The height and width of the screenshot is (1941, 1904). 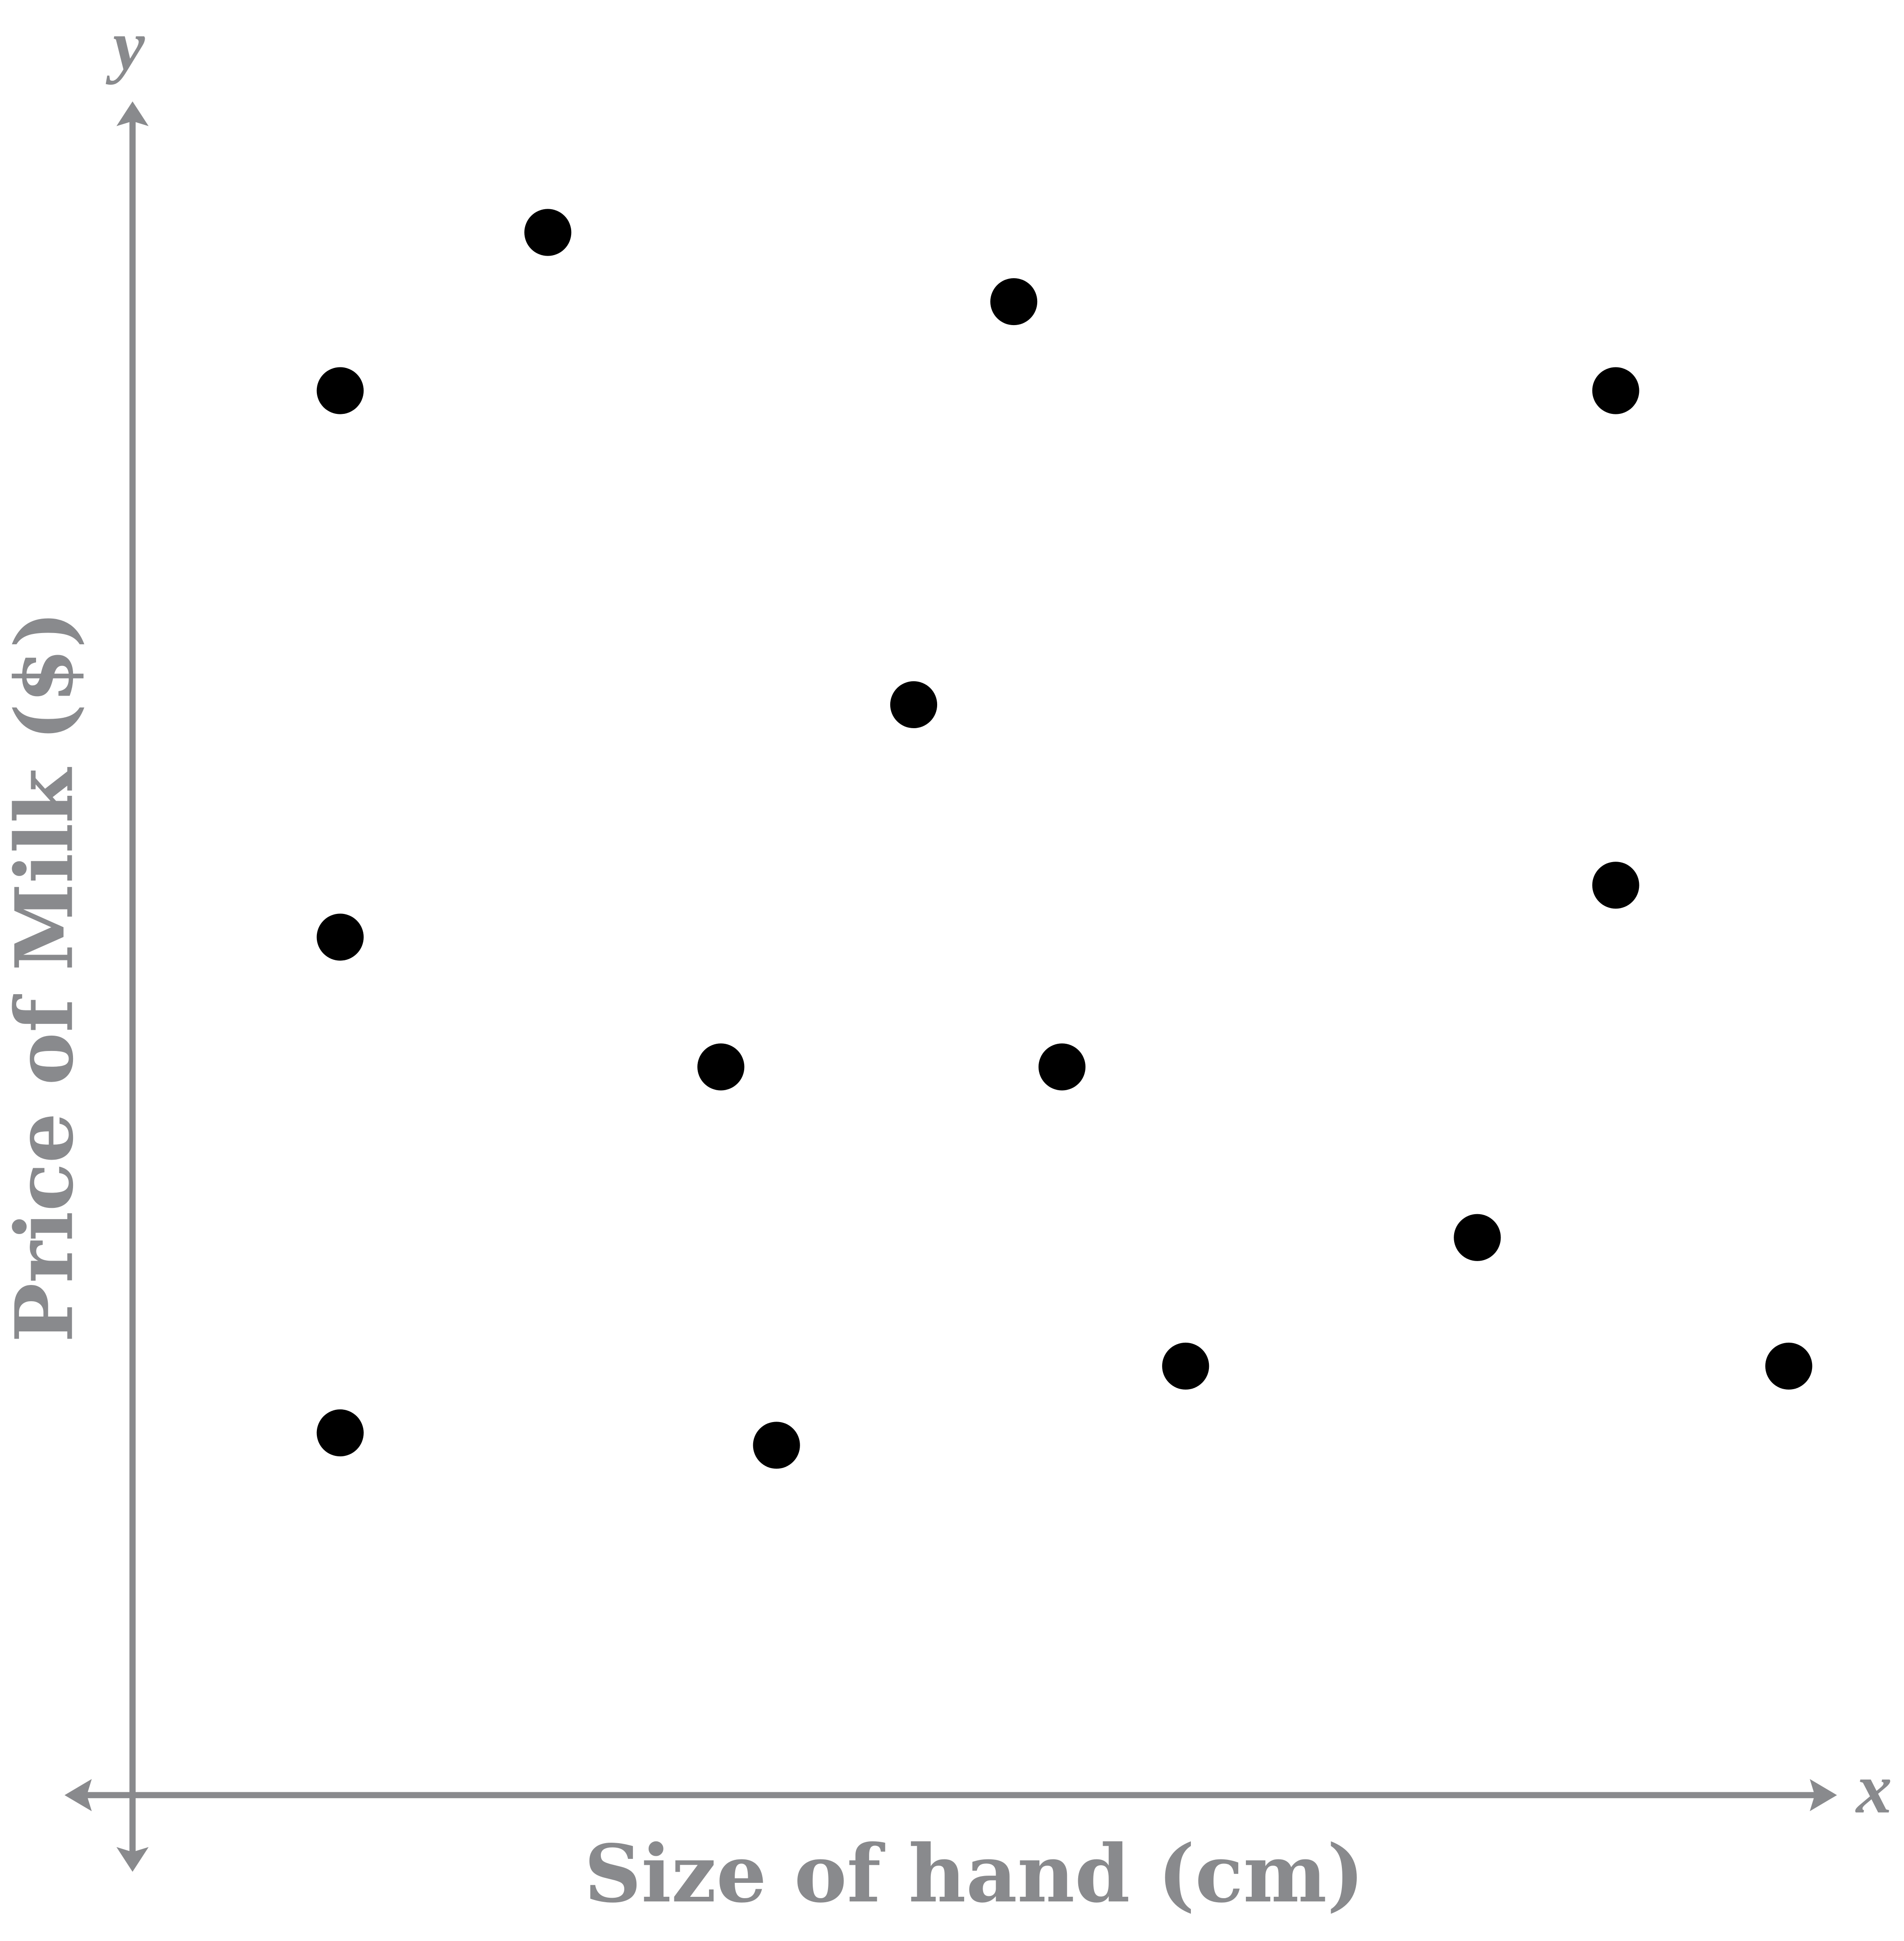 What do you see at coordinates (1823, 1795) in the screenshot?
I see `x-axis-arrow-right` at bounding box center [1823, 1795].